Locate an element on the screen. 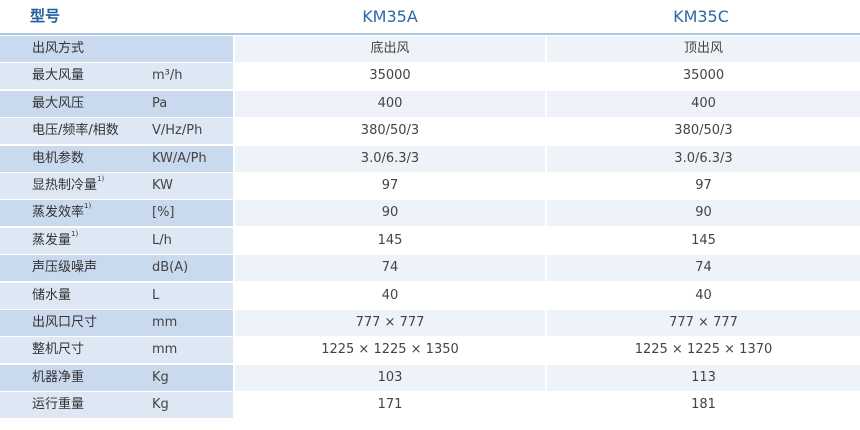  parameter-unit: m³/h is located at coordinates (167, 76).